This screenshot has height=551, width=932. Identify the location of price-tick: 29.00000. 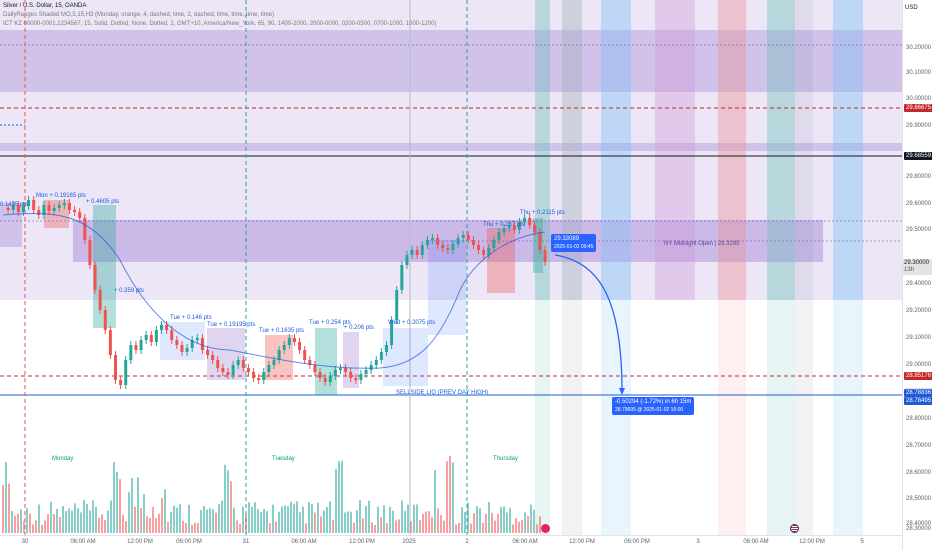
(919, 365).